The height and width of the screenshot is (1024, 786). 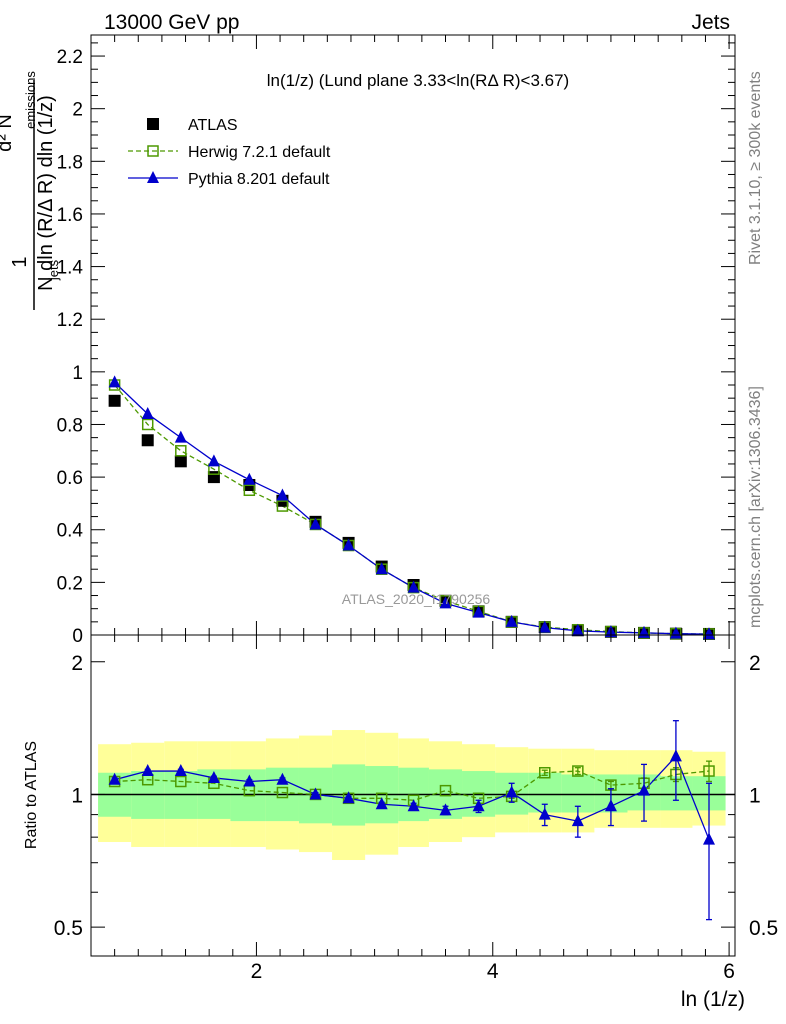 I want to click on main-y-tick-label: 1.6, so click(x=70, y=215).